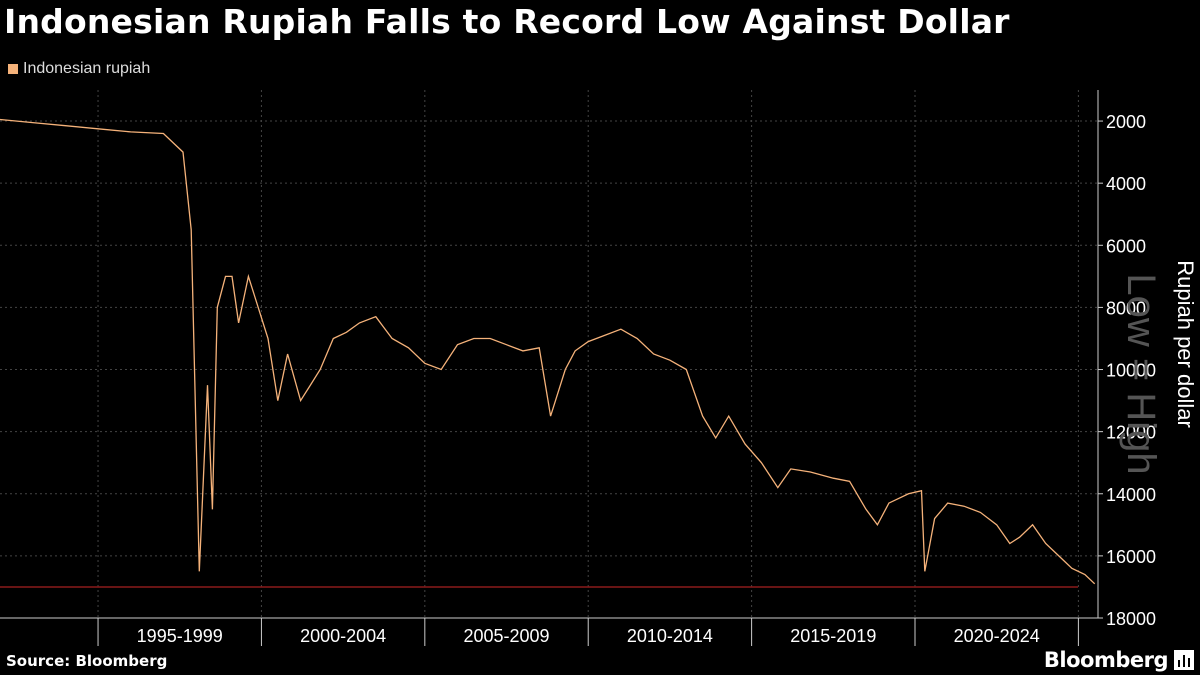 The image size is (1200, 675). I want to click on y-tick-label: 2000, so click(1126, 122).